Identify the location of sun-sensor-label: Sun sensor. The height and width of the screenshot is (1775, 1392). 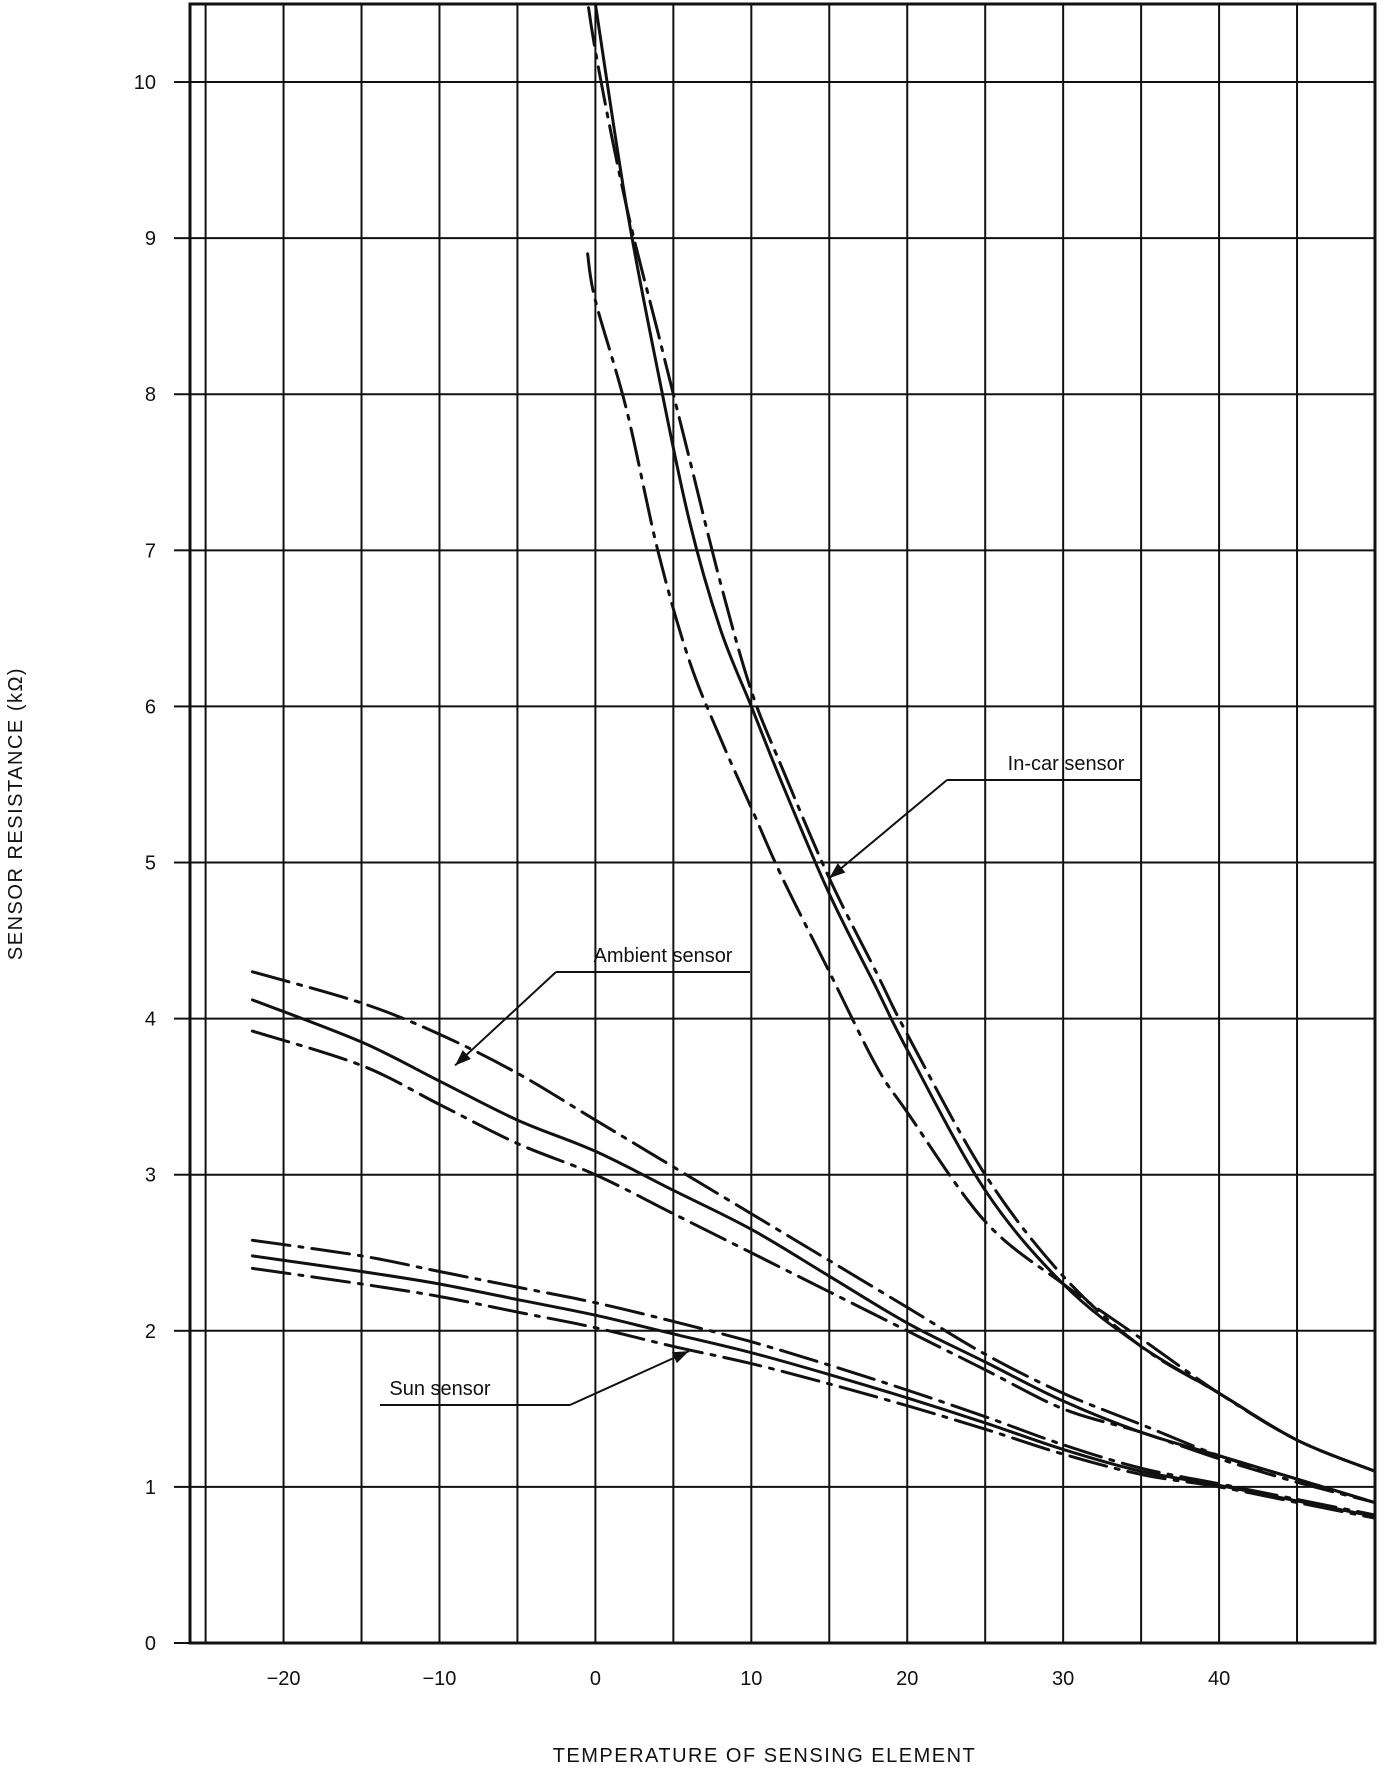
(440, 1389).